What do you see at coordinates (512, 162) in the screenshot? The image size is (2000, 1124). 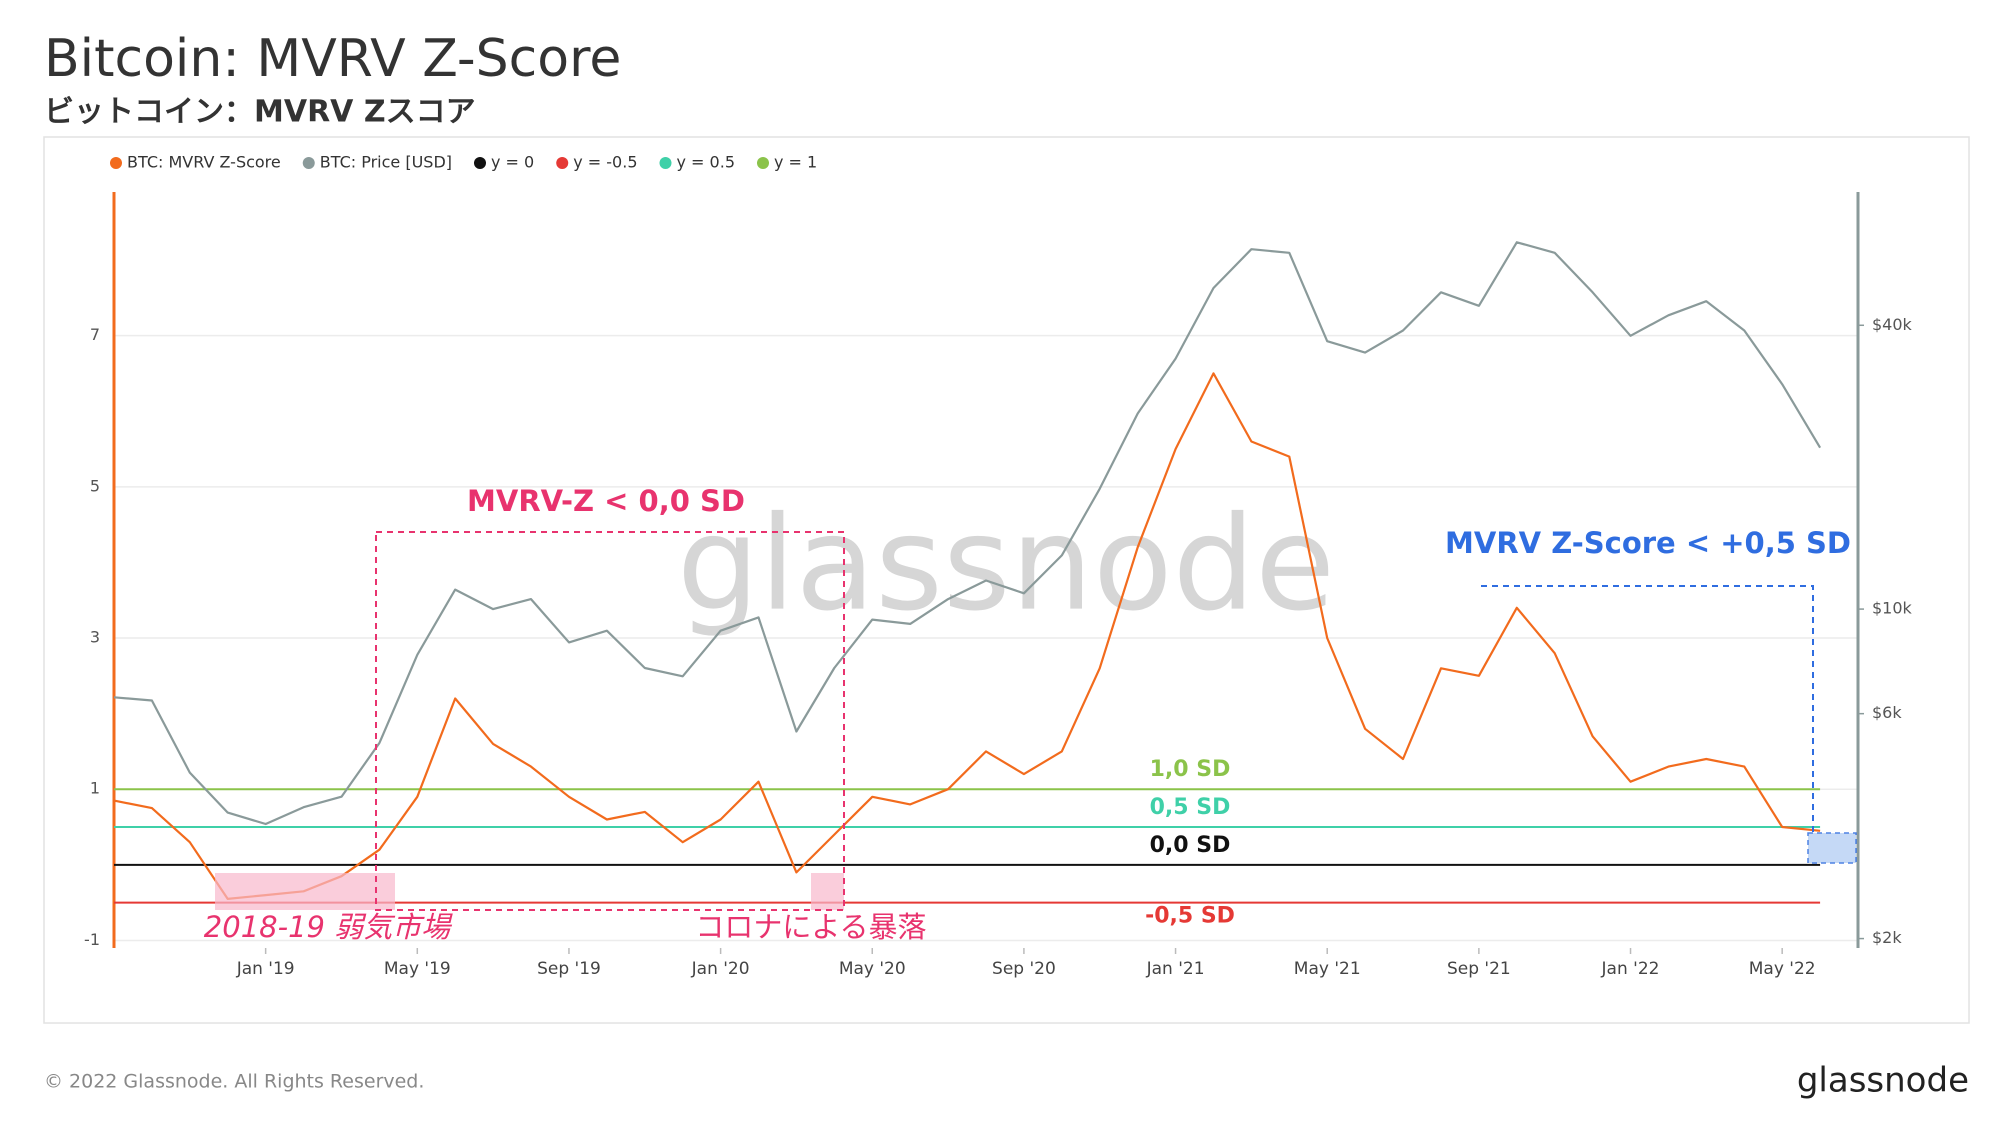 I see `legend-label: y = 0` at bounding box center [512, 162].